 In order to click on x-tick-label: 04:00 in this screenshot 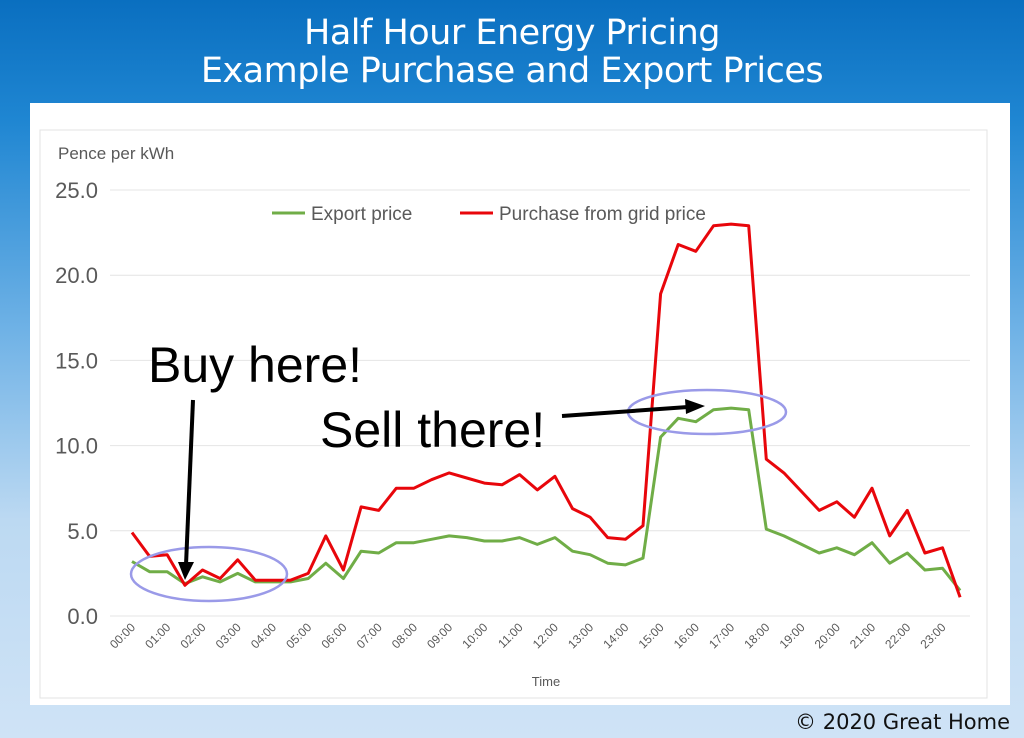, I will do `click(263, 635)`.